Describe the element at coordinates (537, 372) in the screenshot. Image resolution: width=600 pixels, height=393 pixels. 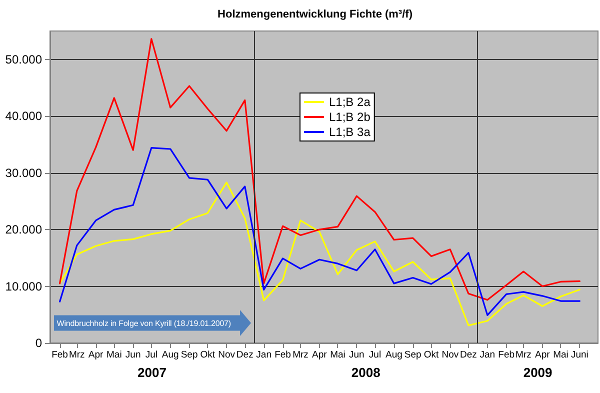
I see `text: 2009` at that location.